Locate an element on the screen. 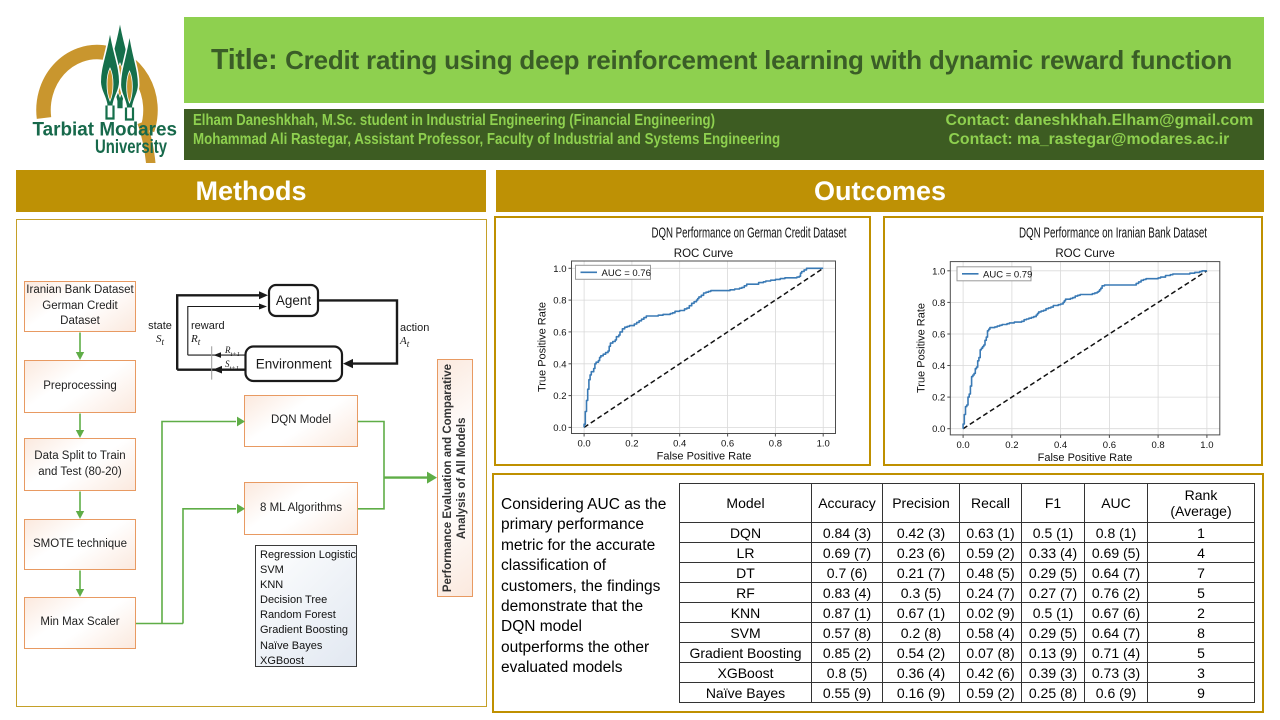  svg-text: Tarbiat Modares is located at coordinates (105, 130).